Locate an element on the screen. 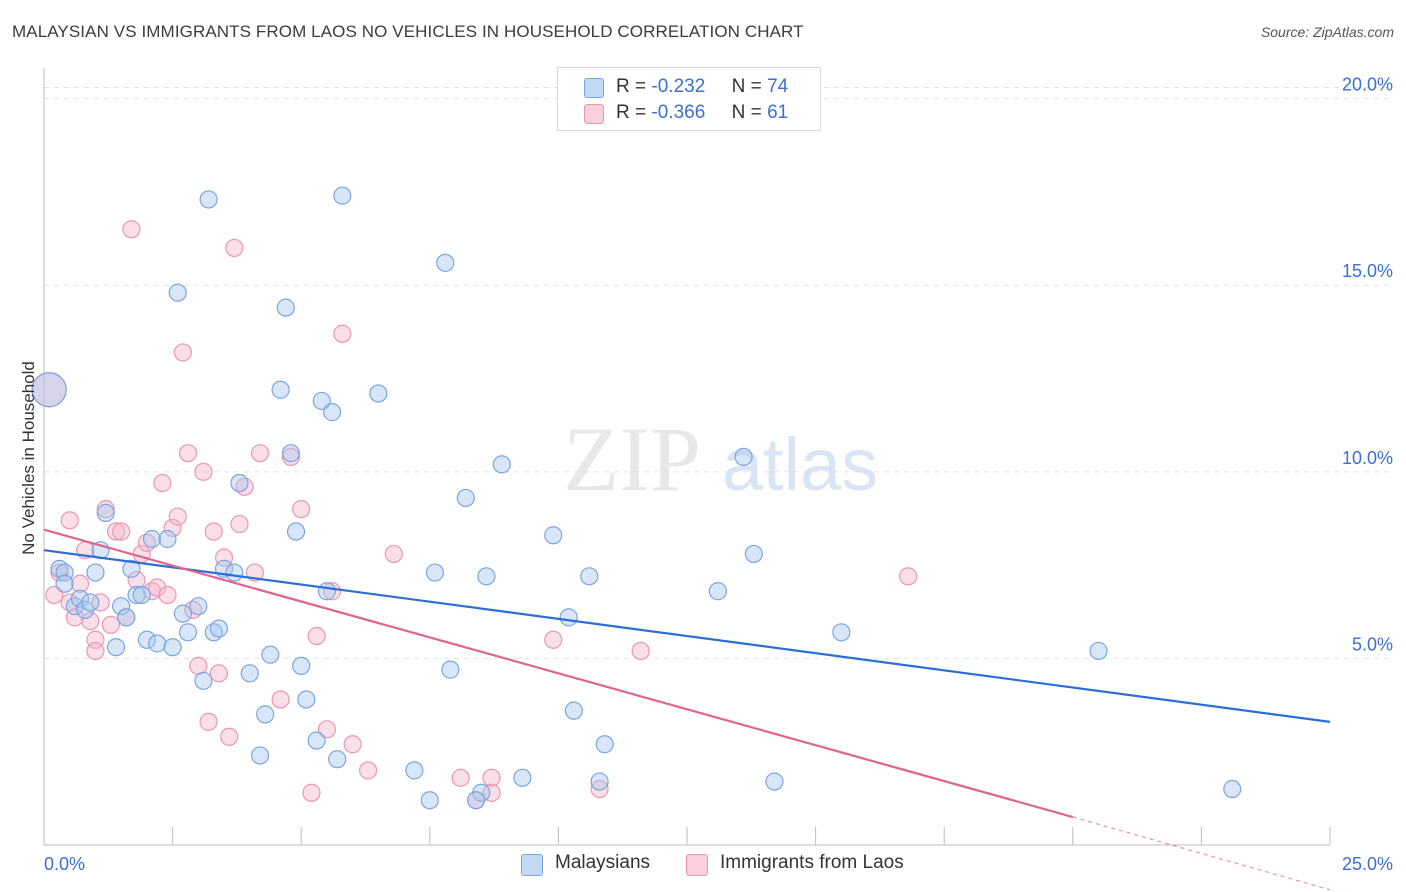  watermark-zip: ZIP is located at coordinates (632, 459).